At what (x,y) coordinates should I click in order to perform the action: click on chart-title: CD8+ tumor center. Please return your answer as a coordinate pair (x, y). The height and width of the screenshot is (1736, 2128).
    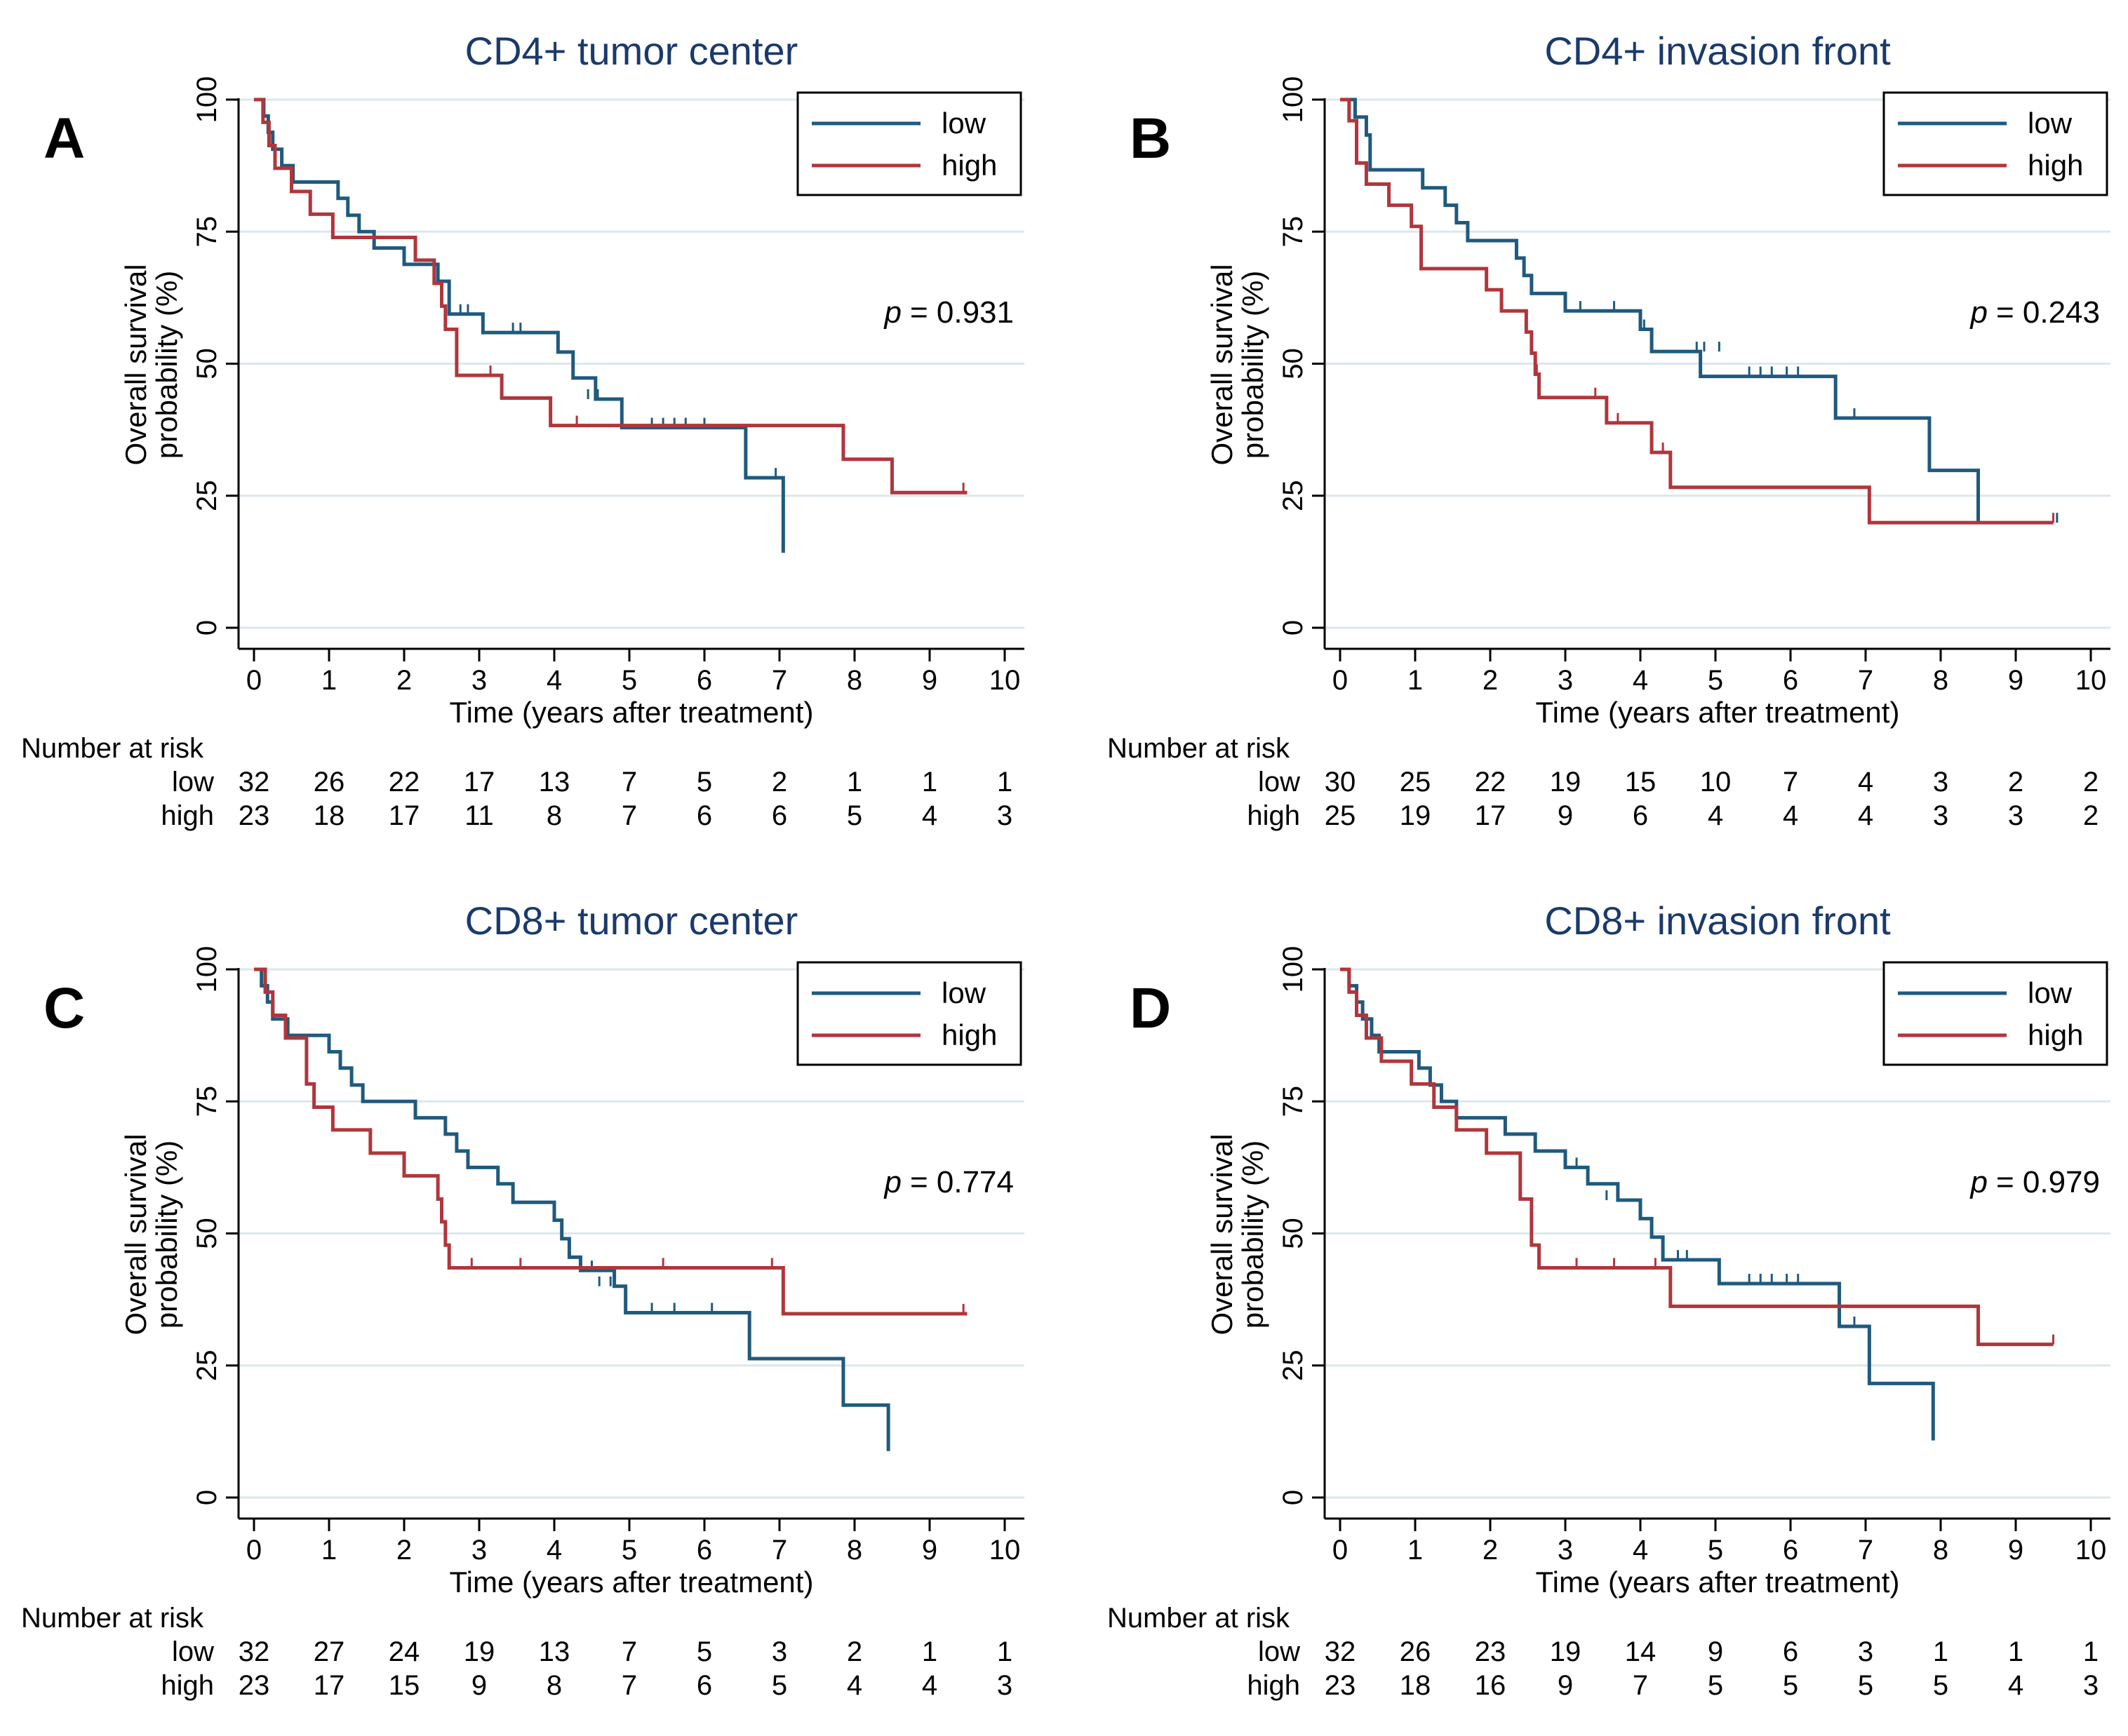
    Looking at the image, I should click on (631, 921).